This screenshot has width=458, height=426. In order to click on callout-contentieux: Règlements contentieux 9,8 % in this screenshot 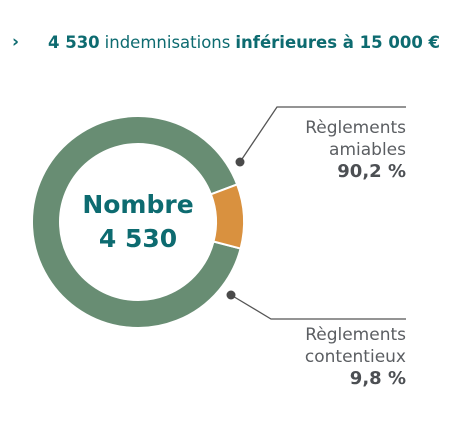, I will do `click(355, 357)`.